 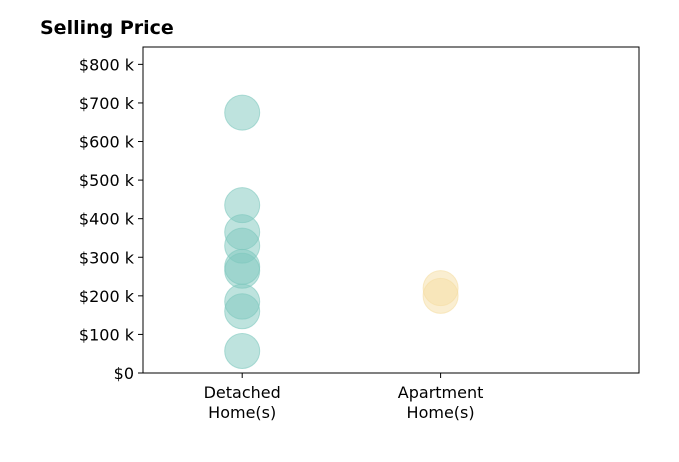 I want to click on y-tick-label: $700 k, so click(x=107, y=103).